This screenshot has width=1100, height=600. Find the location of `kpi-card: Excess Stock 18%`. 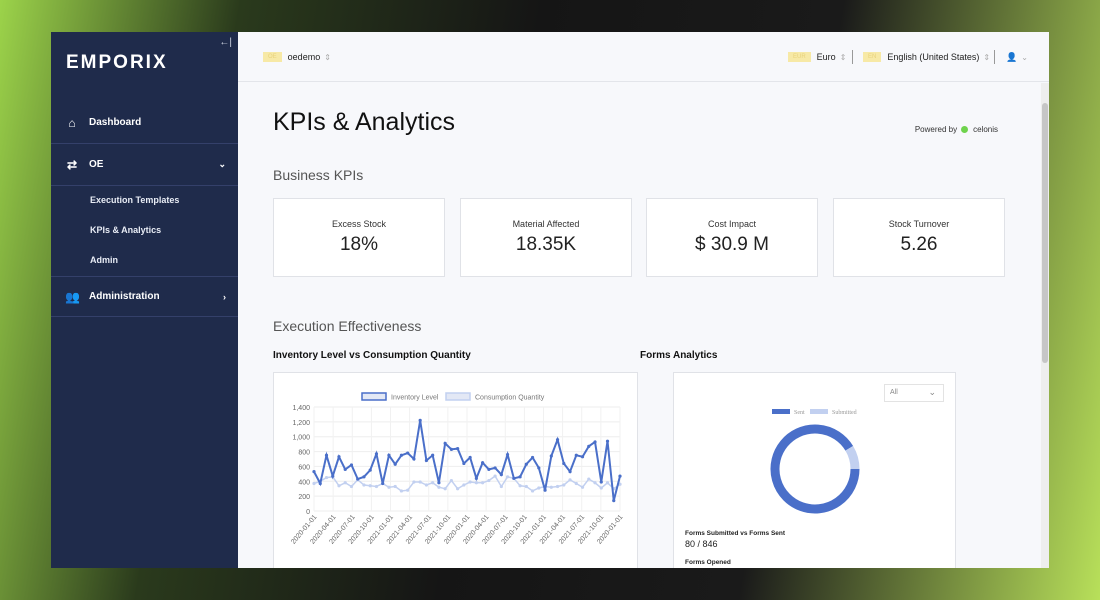

kpi-card: Excess Stock 18% is located at coordinates (359, 237).